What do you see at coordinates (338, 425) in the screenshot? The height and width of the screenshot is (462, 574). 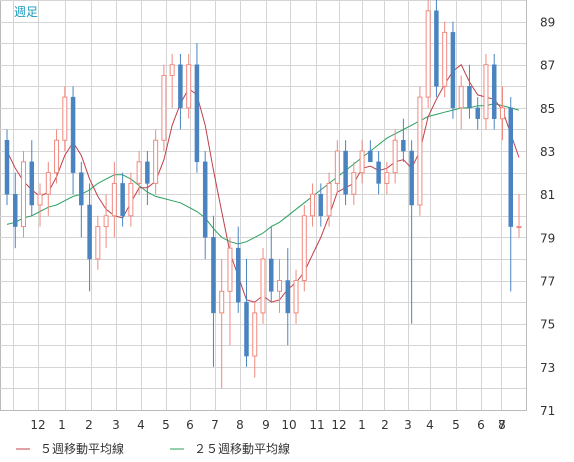 I see `x-tick-label: 12` at bounding box center [338, 425].